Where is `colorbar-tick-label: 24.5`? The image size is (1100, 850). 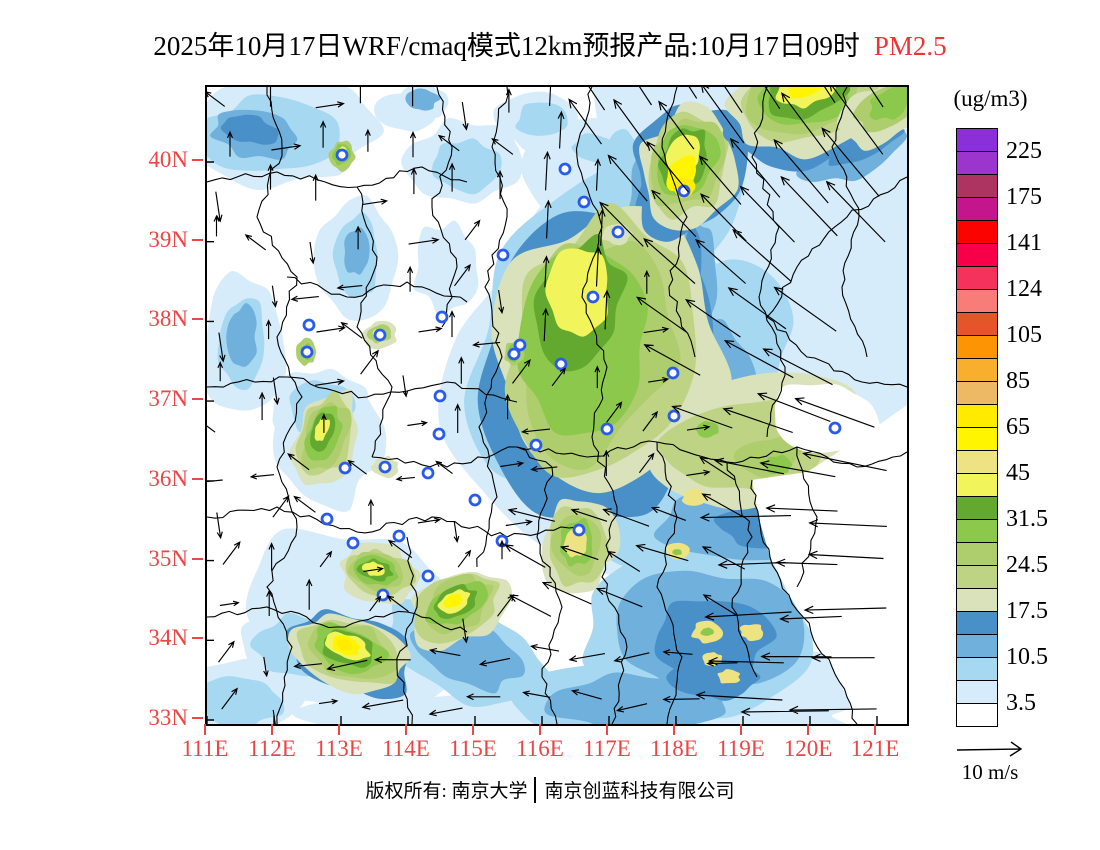
colorbar-tick-label: 24.5 is located at coordinates (1027, 565).